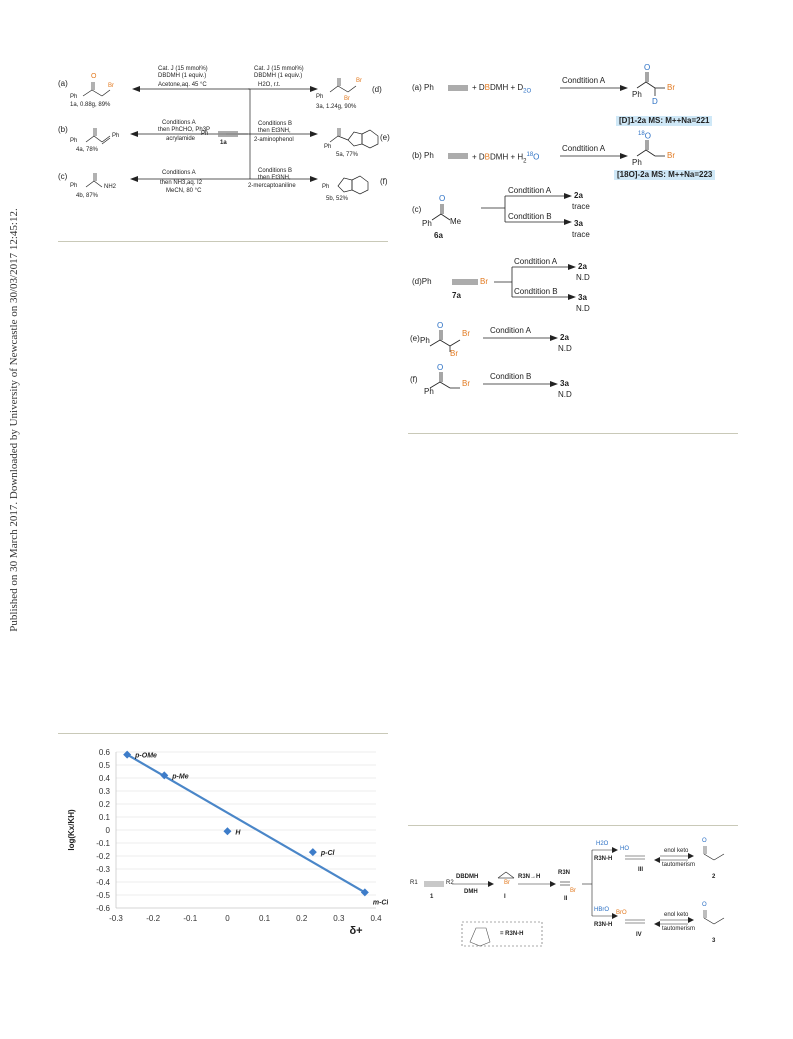  Describe the element at coordinates (312, 852) in the screenshot. I see `data-point-p-Cl` at that location.